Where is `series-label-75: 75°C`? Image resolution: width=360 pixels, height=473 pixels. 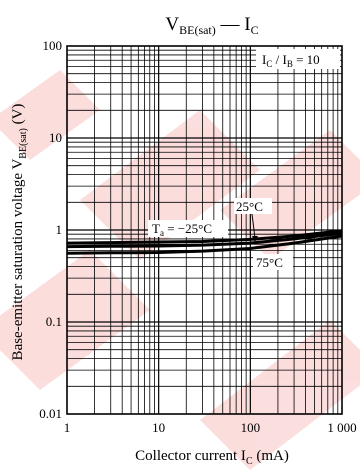
series-label-75: 75°C is located at coordinates (269, 262).